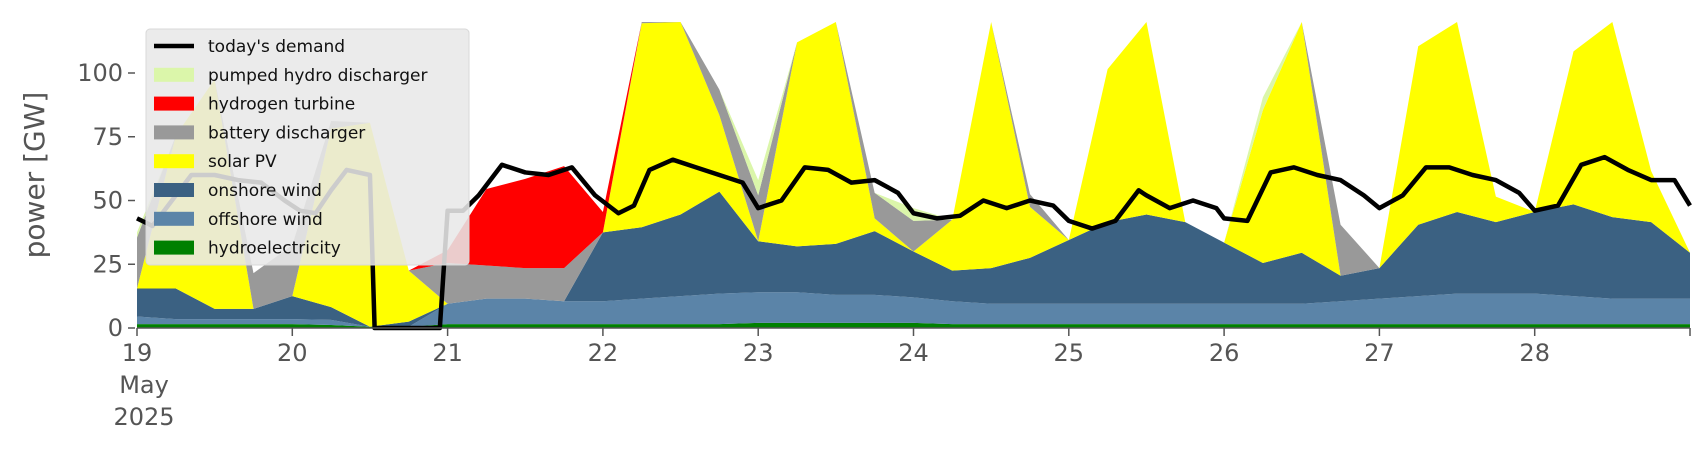 This screenshot has height=460, width=1706. Describe the element at coordinates (34, 175) in the screenshot. I see `y-axis-title: power [GW]` at that location.